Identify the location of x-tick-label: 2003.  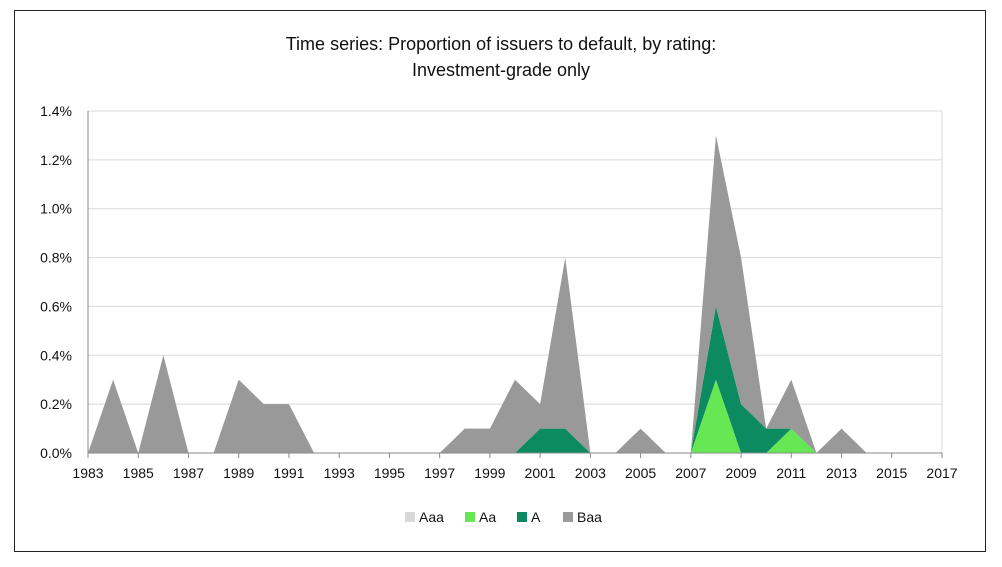
(590, 473).